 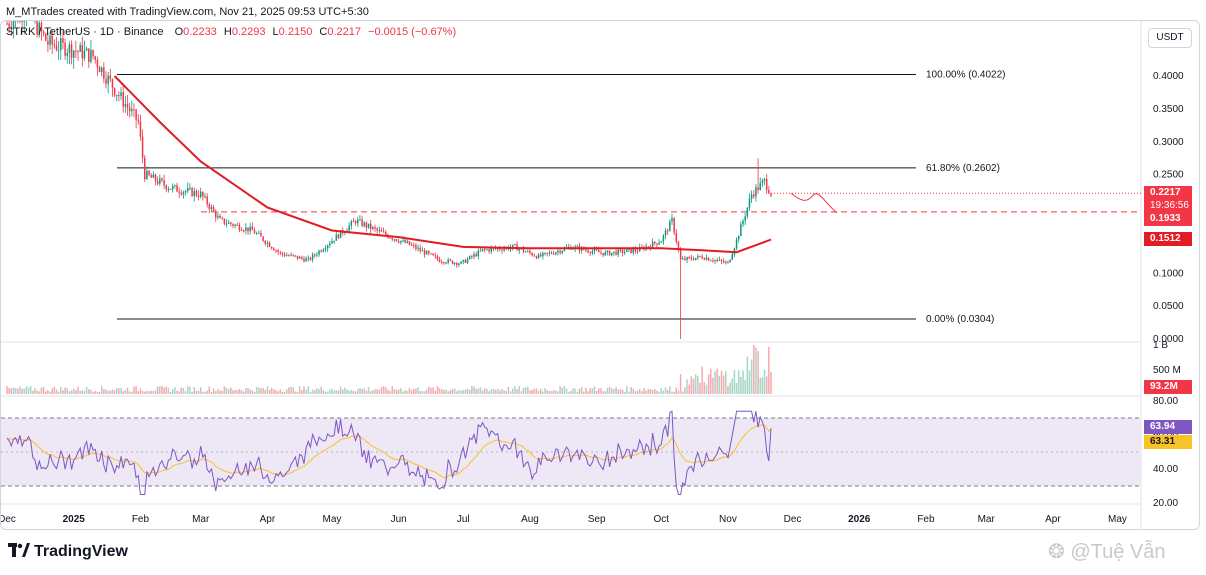 What do you see at coordinates (597, 519) in the screenshot?
I see `time-axis-label: Sep` at bounding box center [597, 519].